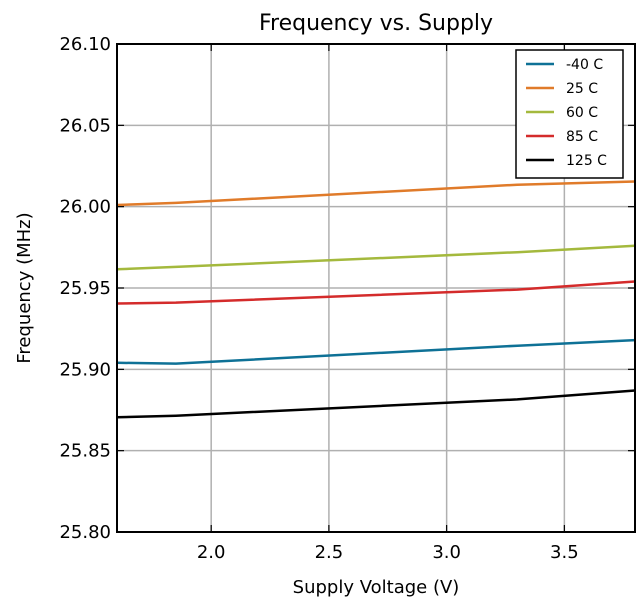 Image resolution: width=640 pixels, height=604 pixels. I want to click on x-tick-label: 3.0, so click(446, 552).